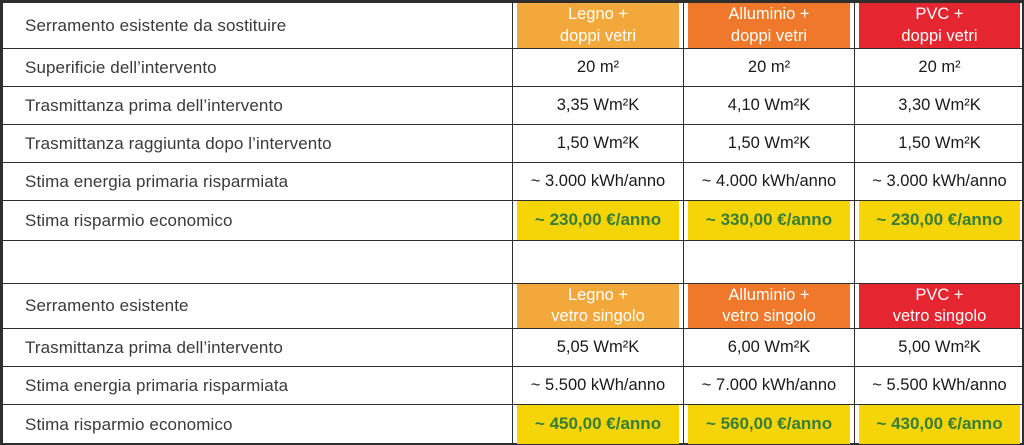 The height and width of the screenshot is (445, 1024). I want to click on value-cell: 3,30 Wm²K, so click(939, 105).